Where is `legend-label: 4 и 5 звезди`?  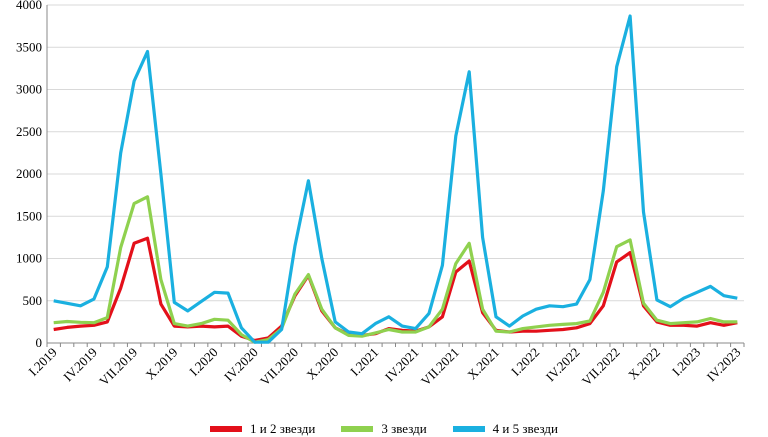 legend-label: 4 и 5 звезди is located at coordinates (525, 429).